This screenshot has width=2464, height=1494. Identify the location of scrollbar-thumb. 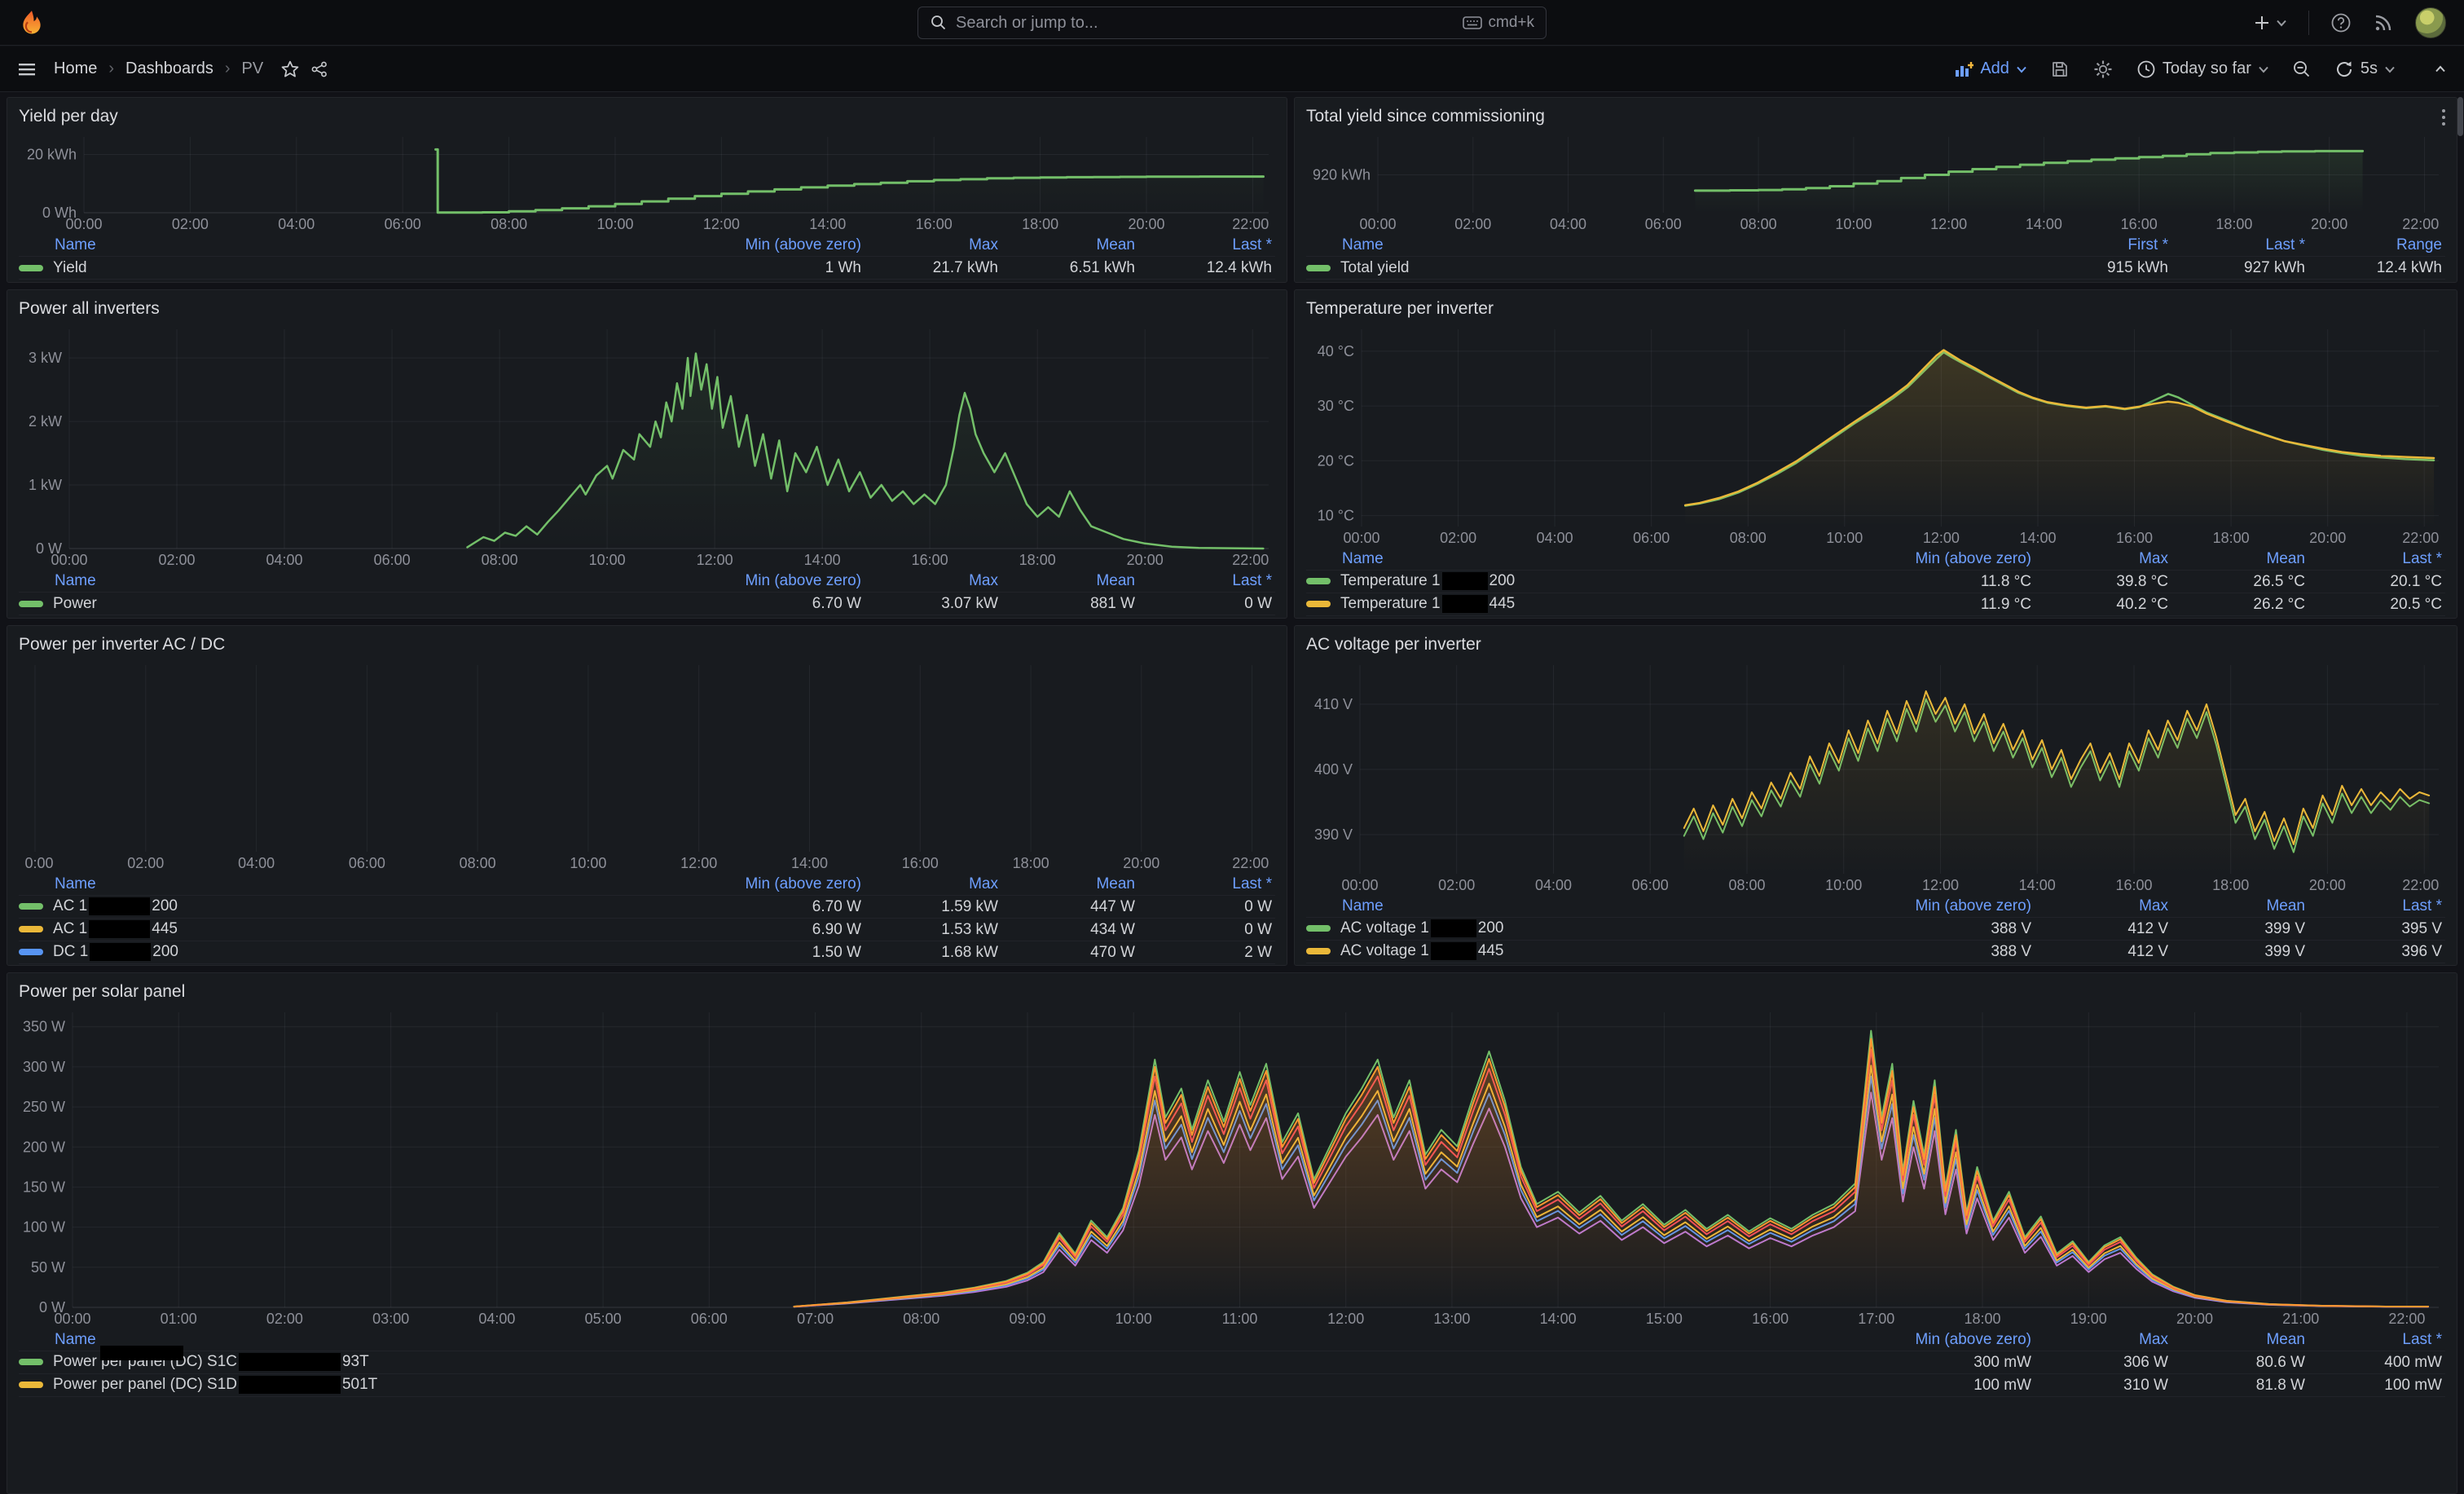
(2460, 116).